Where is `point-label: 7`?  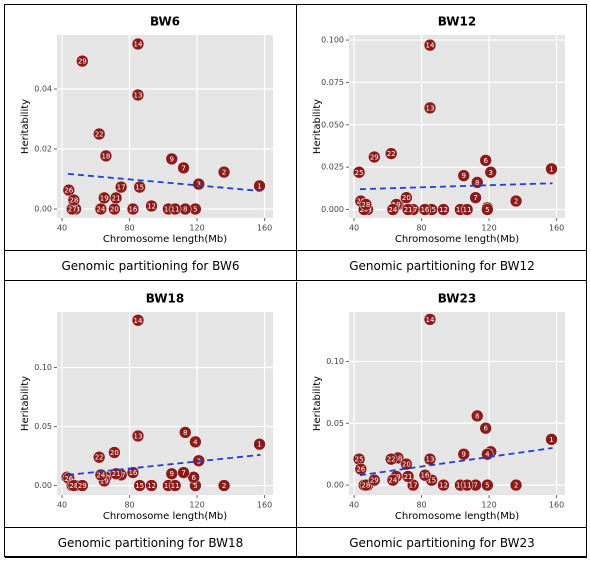
point-label: 7 is located at coordinates (475, 486).